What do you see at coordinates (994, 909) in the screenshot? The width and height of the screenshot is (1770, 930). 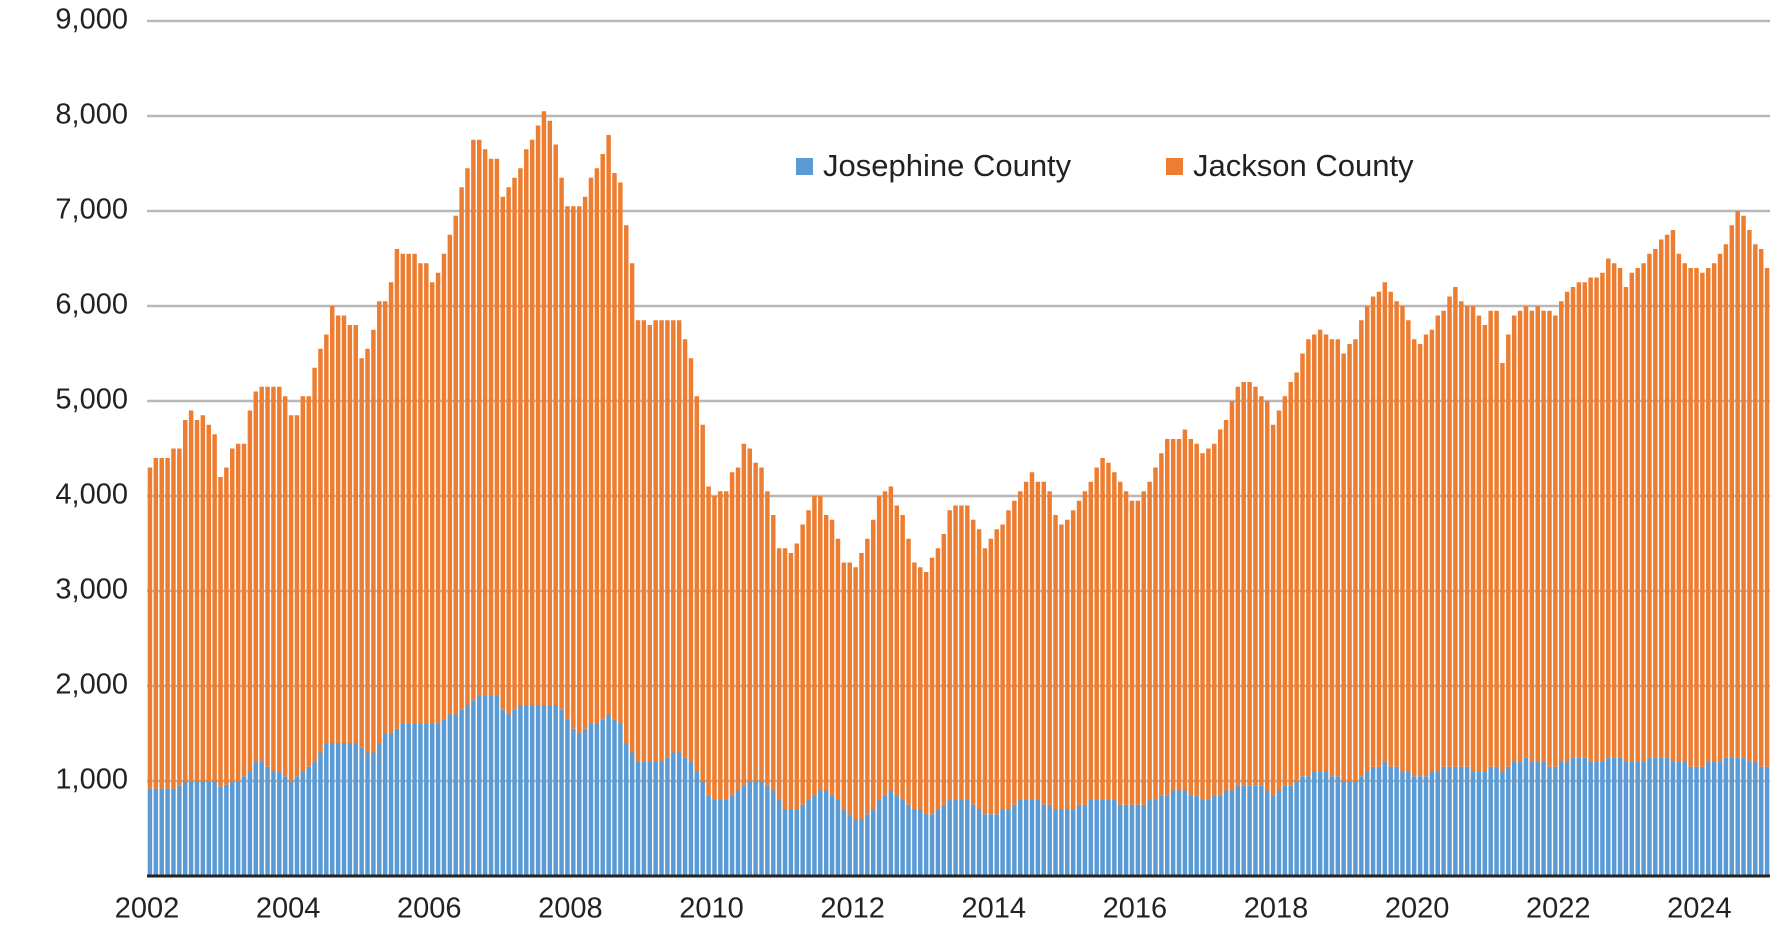 I see `x-tick-label: 2014` at bounding box center [994, 909].